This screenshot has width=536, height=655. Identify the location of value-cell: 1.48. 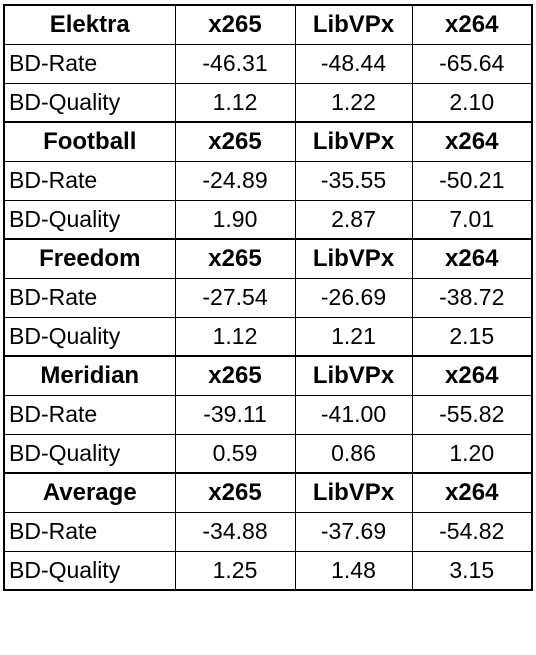
(353, 570).